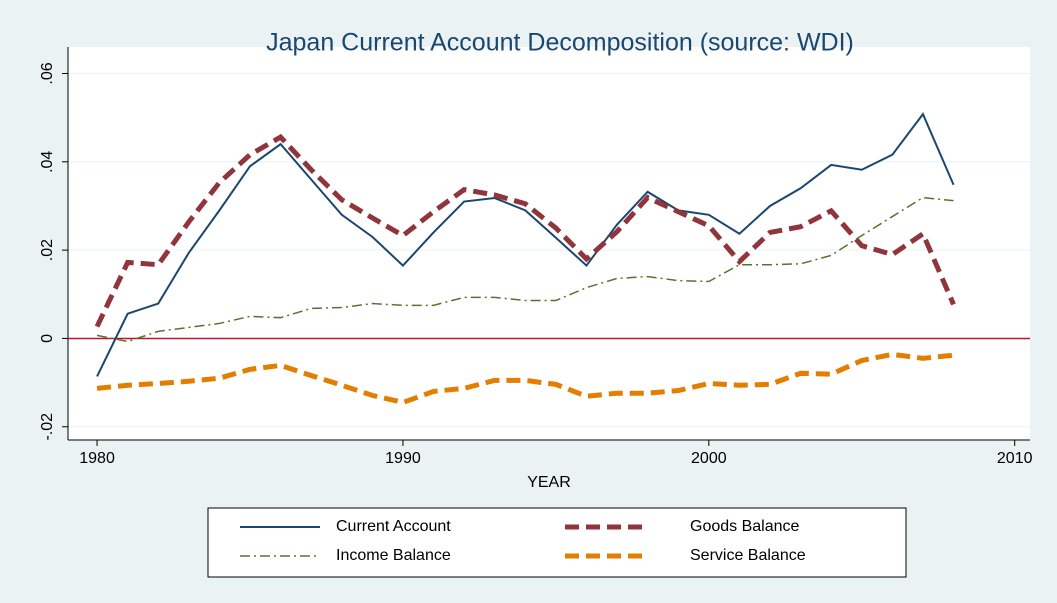 The image size is (1057, 603). I want to click on y-tick-label: .06, so click(47, 73).